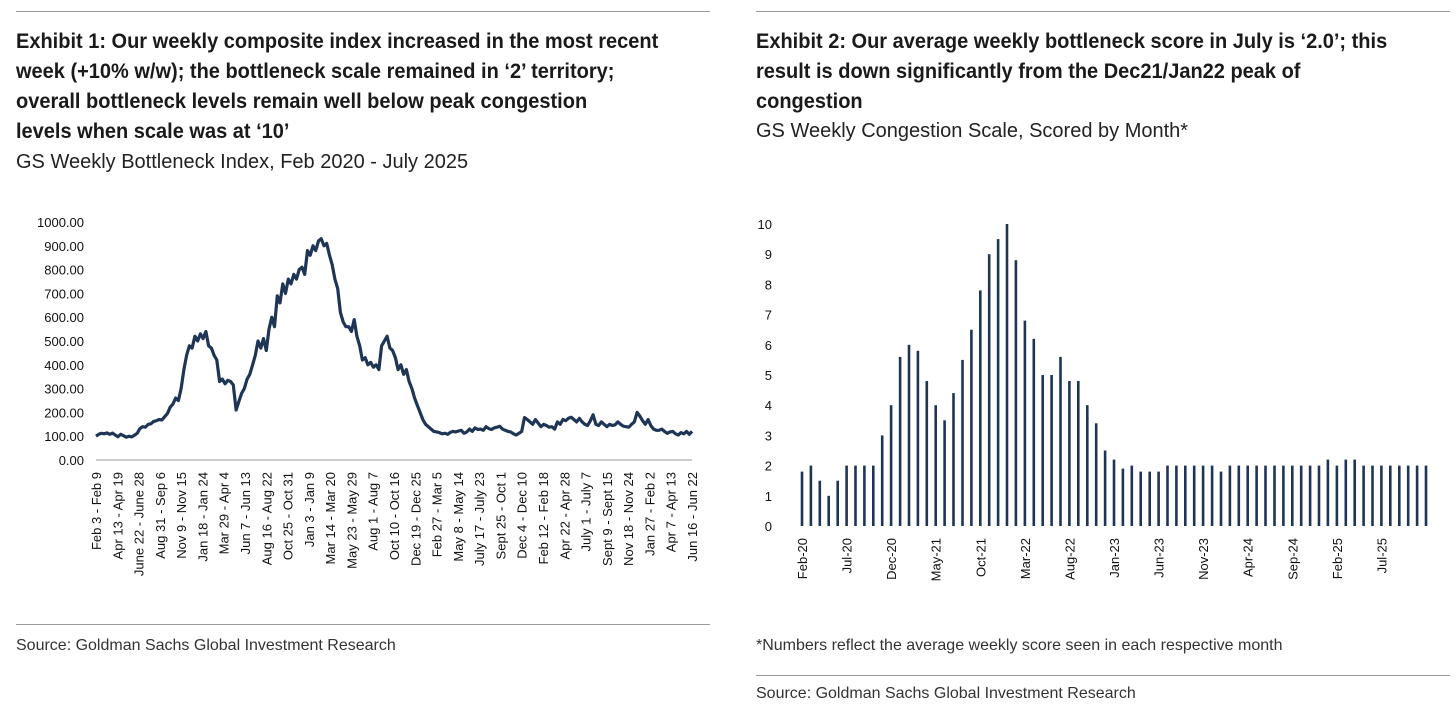 The width and height of the screenshot is (1456, 710). I want to click on x-tick-label: Jun 16 - Jun 22, so click(692, 517).